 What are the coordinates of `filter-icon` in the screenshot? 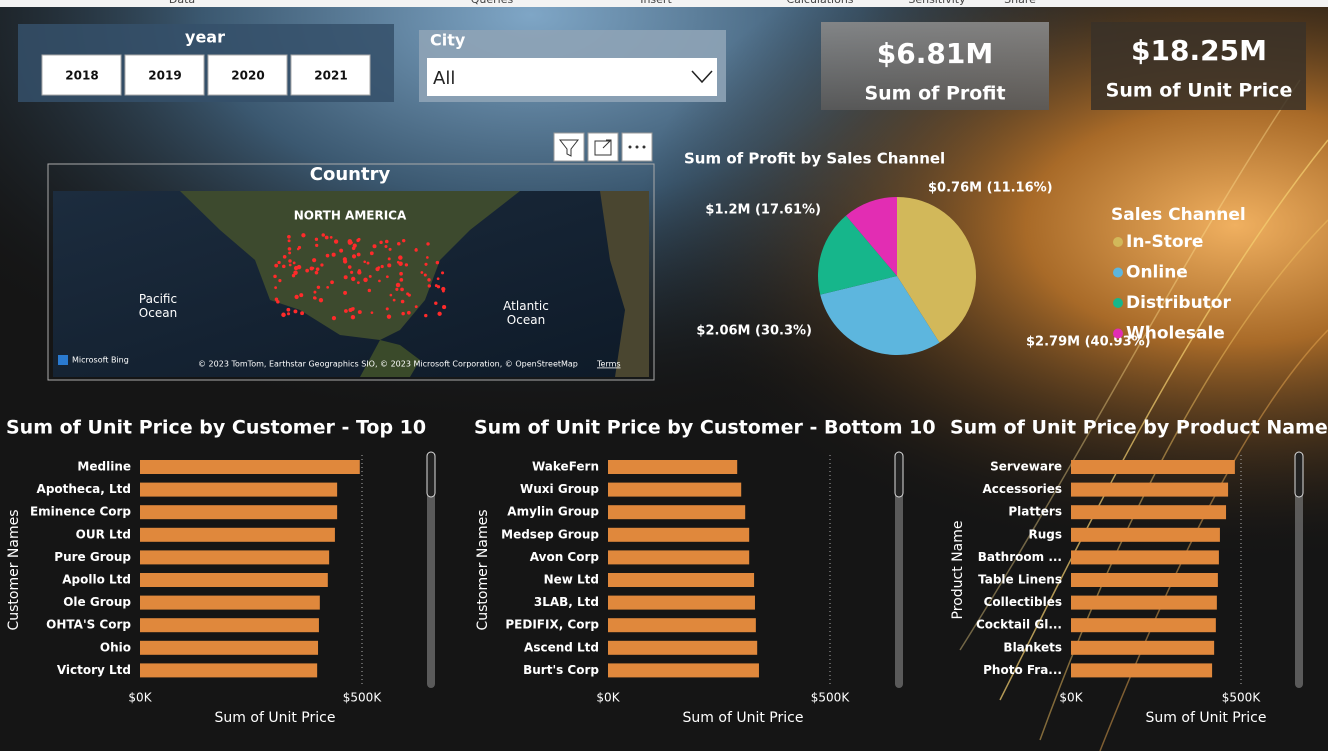 It's located at (569, 147).